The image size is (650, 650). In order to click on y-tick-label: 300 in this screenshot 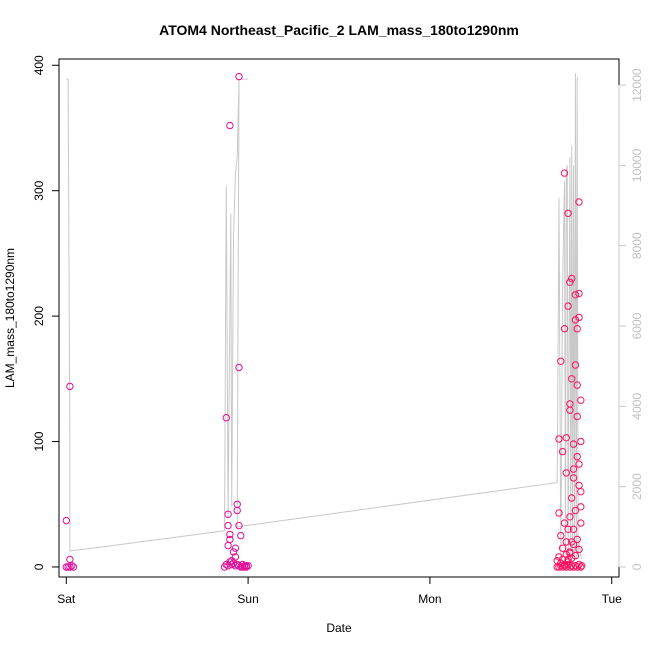, I will do `click(39, 190)`.